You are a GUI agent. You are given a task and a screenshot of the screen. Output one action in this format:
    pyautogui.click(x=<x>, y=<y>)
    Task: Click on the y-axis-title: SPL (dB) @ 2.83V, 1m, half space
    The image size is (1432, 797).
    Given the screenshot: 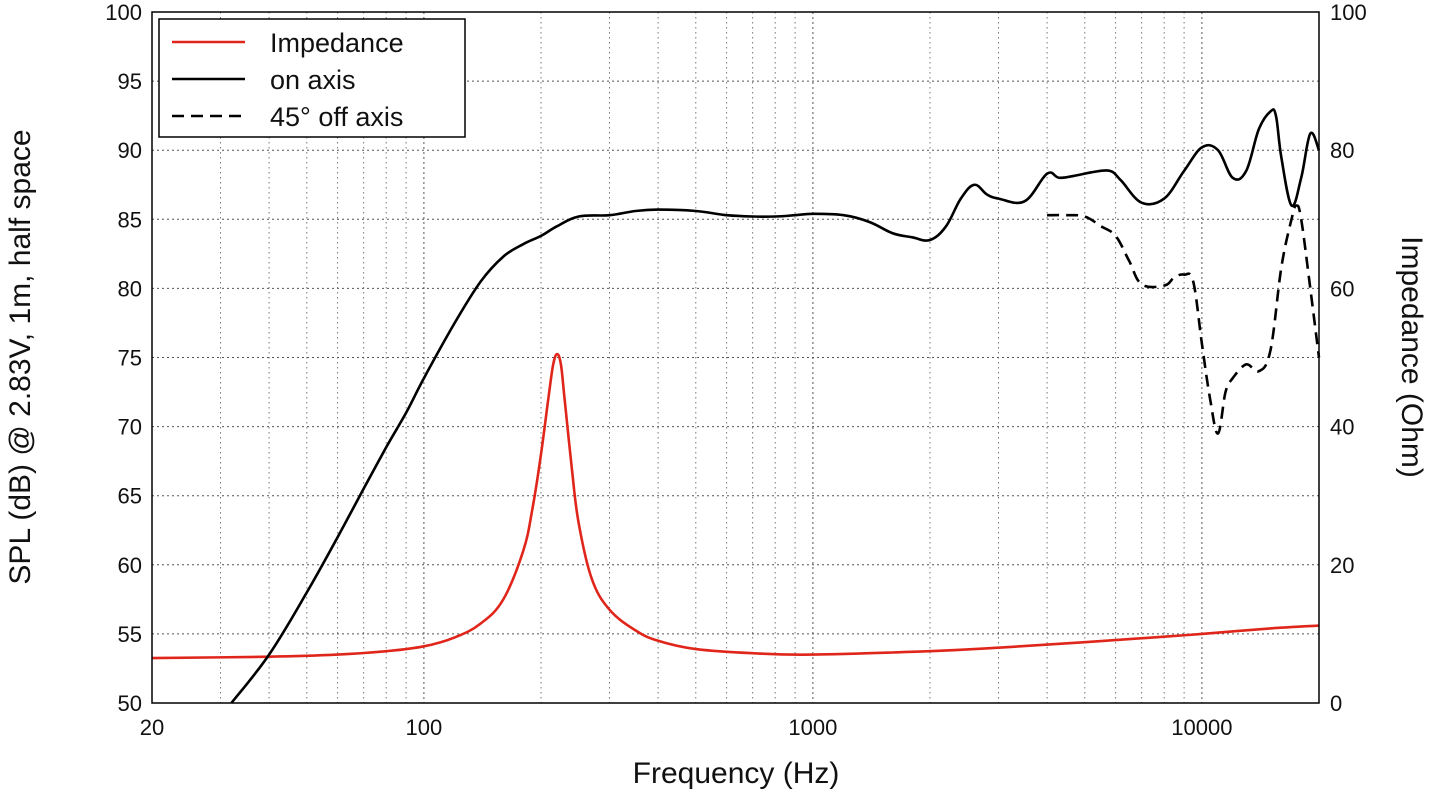 What is the action you would take?
    pyautogui.click(x=20, y=356)
    